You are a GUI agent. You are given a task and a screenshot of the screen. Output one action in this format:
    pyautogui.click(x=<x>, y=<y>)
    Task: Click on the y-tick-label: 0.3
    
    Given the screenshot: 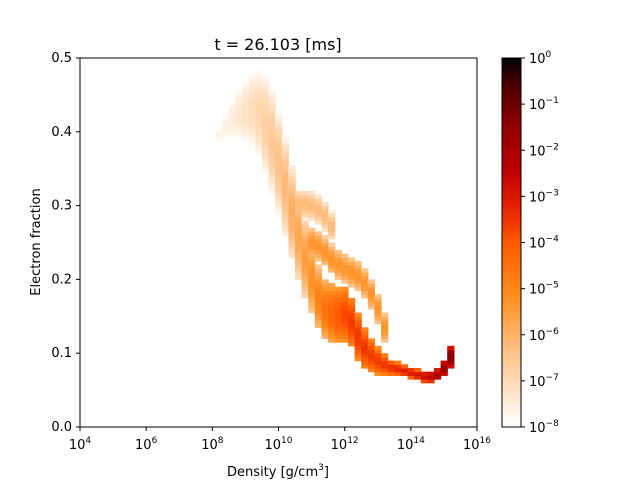 What is the action you would take?
    pyautogui.click(x=61, y=206)
    